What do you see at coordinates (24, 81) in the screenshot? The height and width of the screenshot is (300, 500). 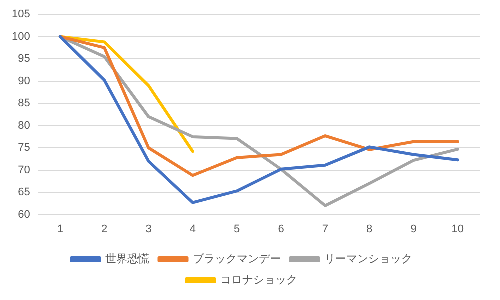 I see `y-tick-label: 90` at bounding box center [24, 81].